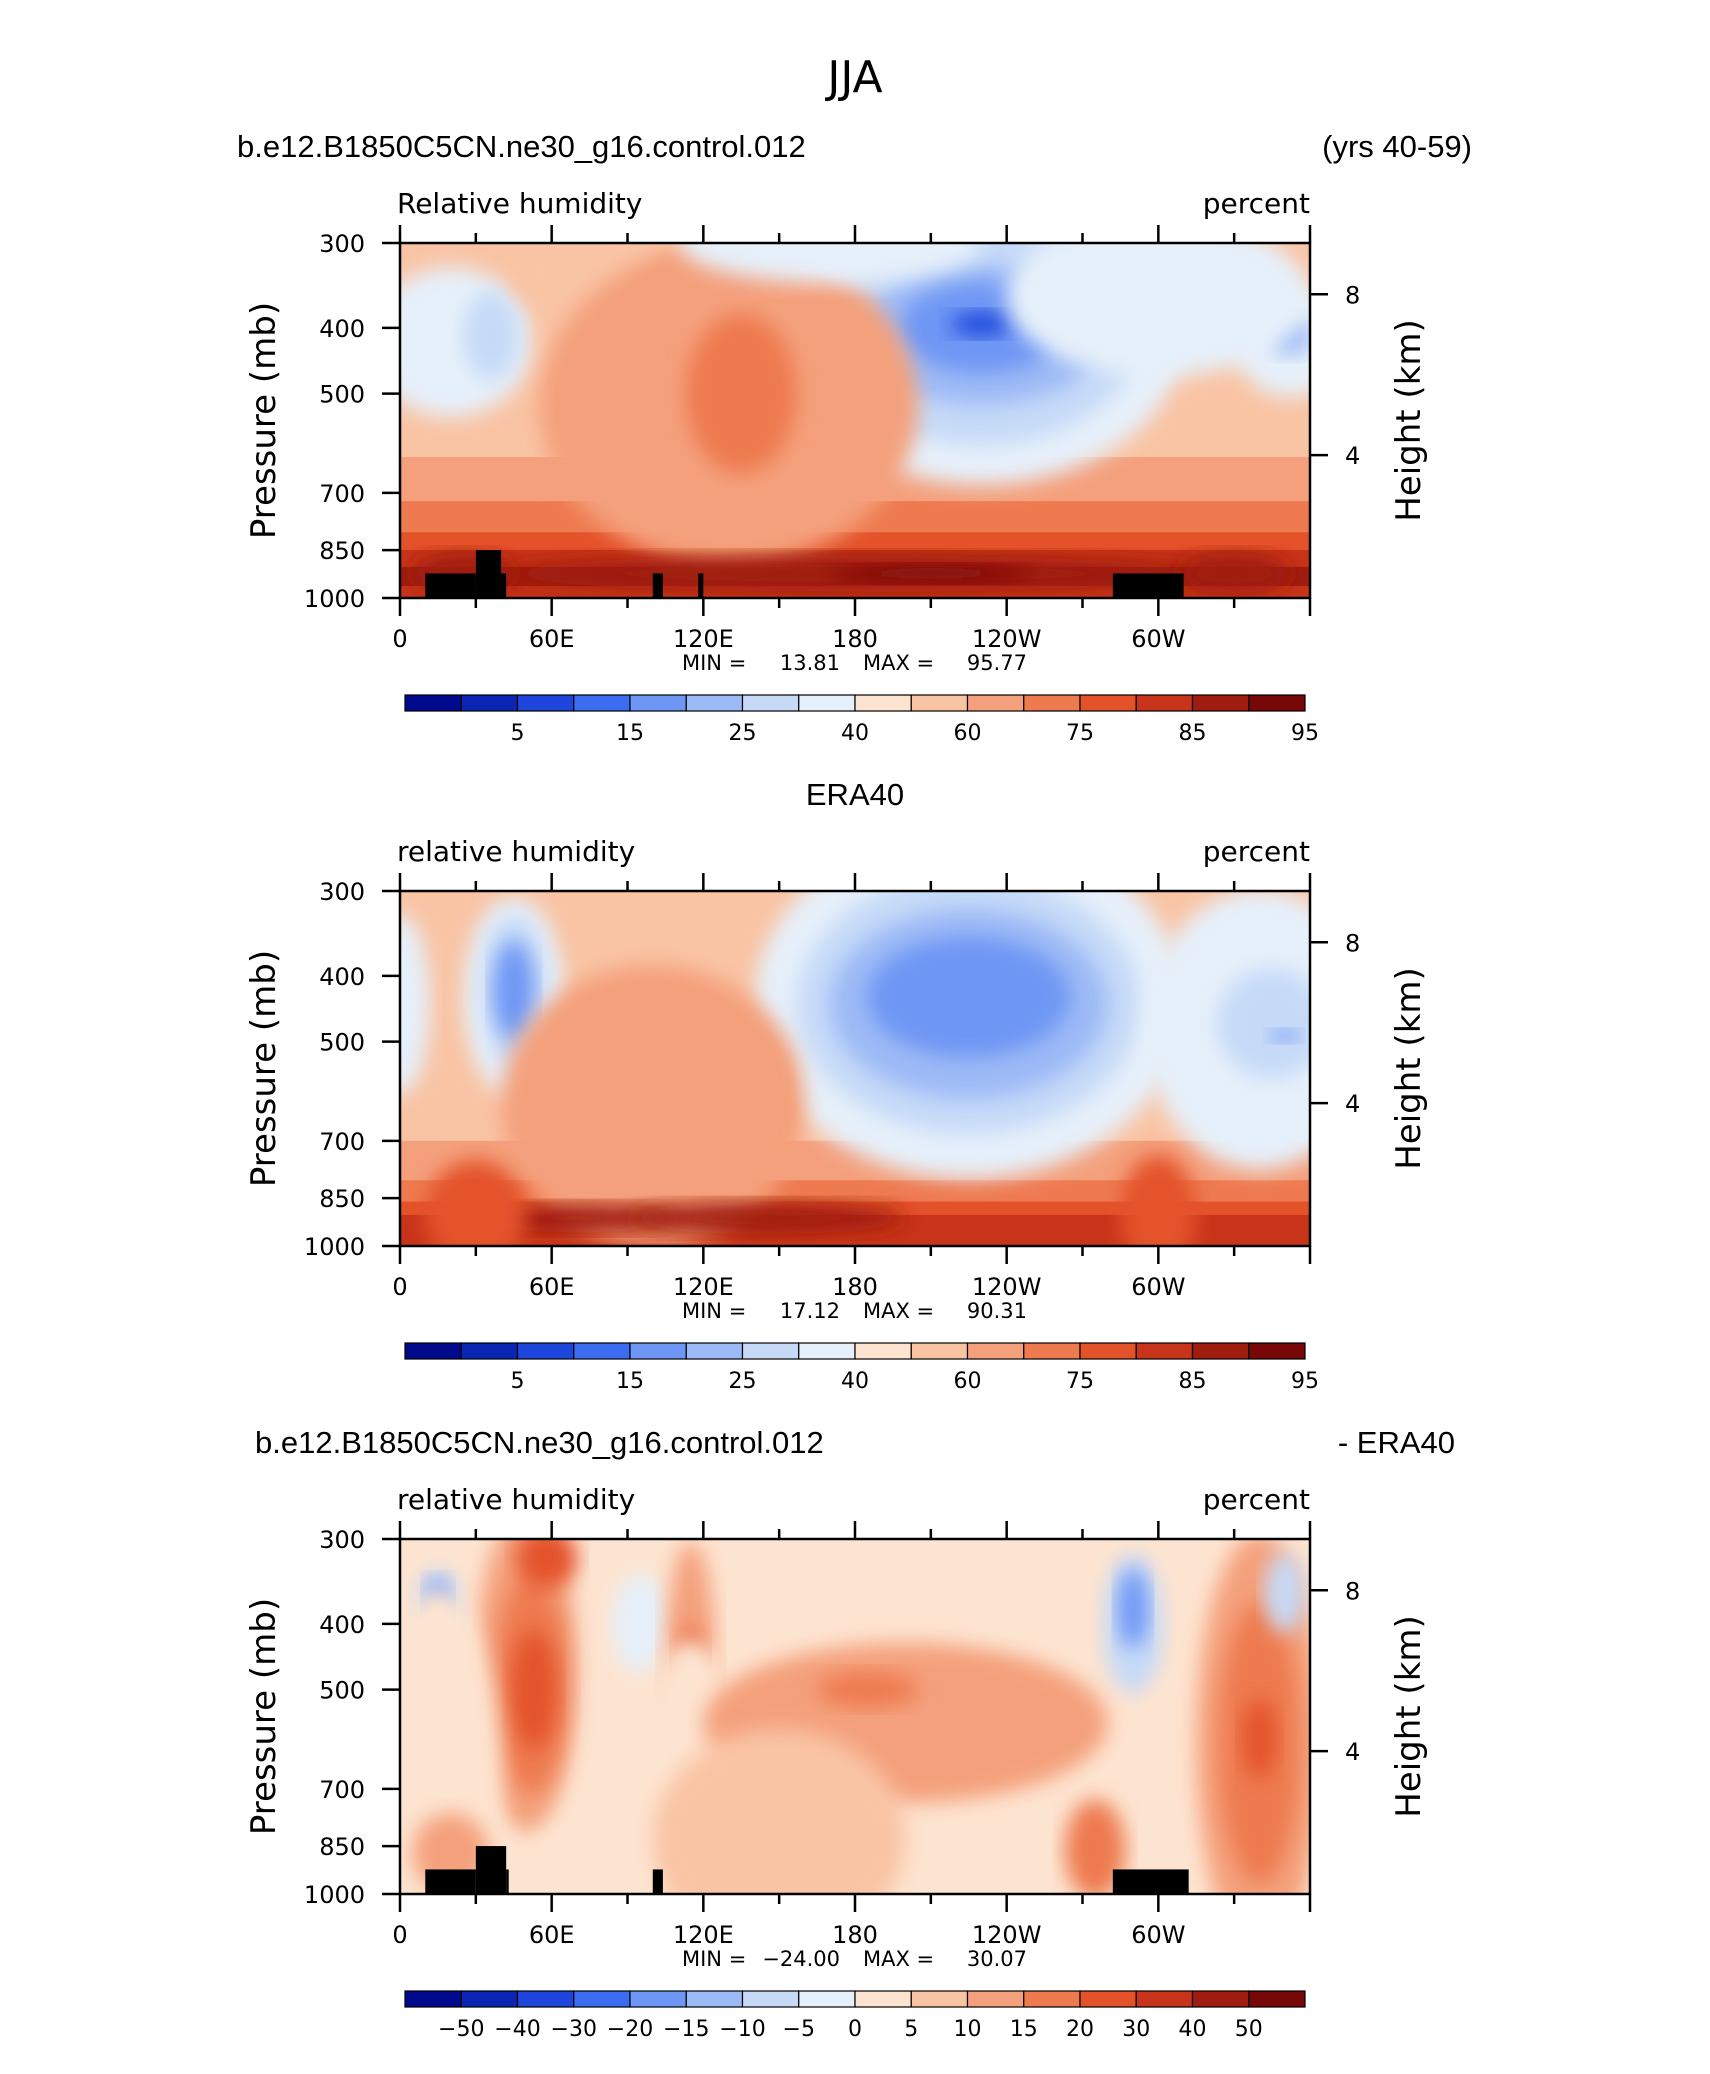 This screenshot has height=2074, width=1710. I want to click on max-label: MAX =, so click(898, 1311).